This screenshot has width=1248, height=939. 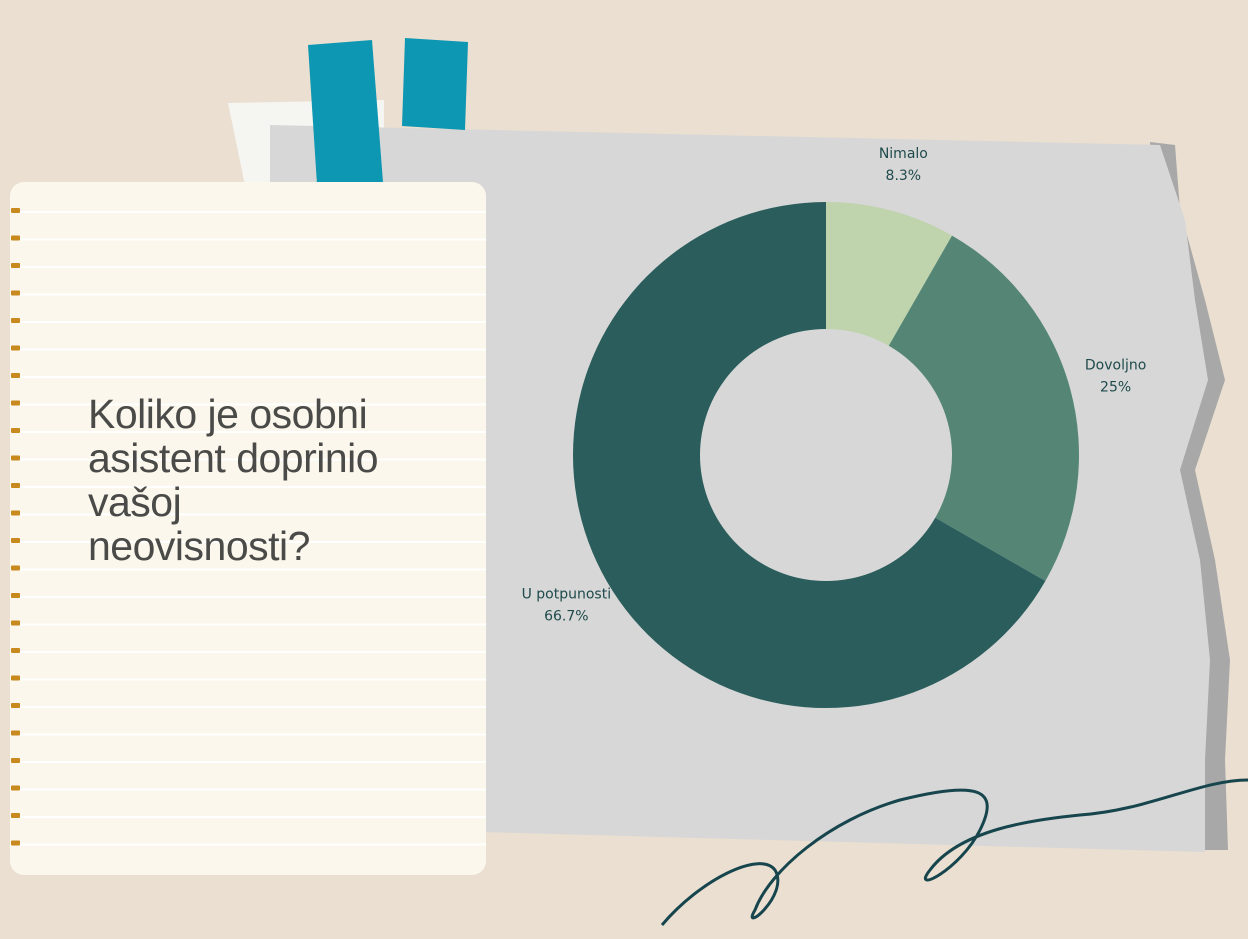 What do you see at coordinates (566, 616) in the screenshot?
I see `value-label: 66.7%` at bounding box center [566, 616].